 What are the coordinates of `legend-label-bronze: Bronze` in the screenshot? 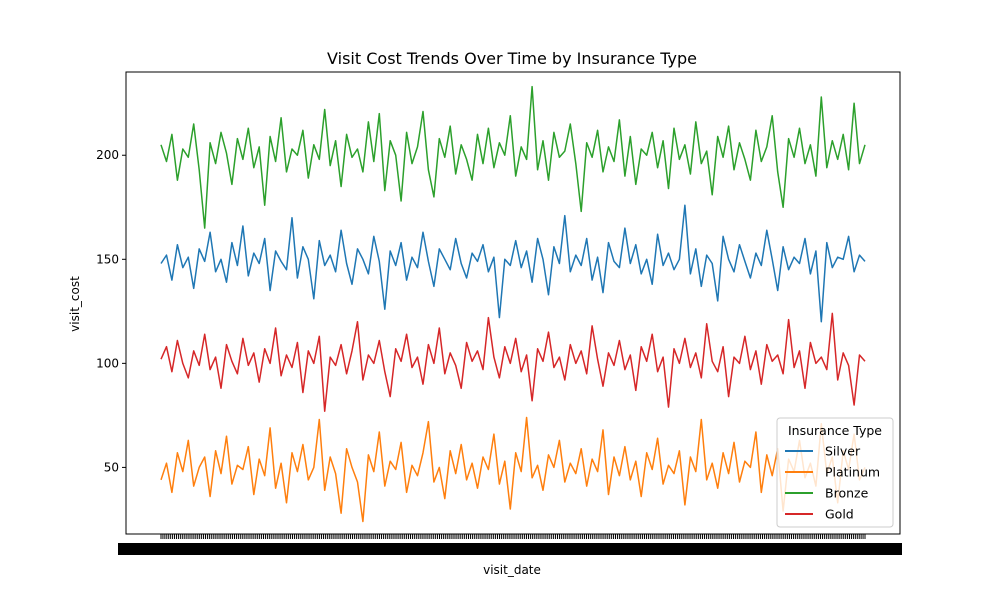 It's located at (847, 493).